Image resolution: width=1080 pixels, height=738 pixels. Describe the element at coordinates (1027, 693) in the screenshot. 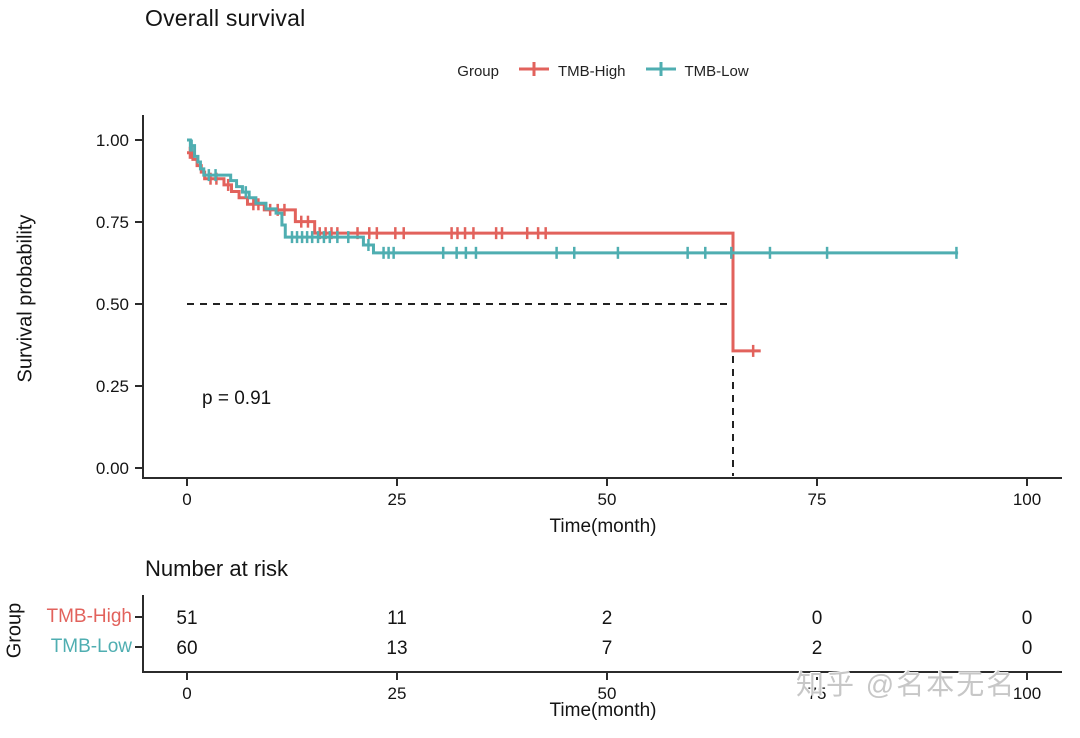

I see `risk-x-tick-label: 100` at that location.